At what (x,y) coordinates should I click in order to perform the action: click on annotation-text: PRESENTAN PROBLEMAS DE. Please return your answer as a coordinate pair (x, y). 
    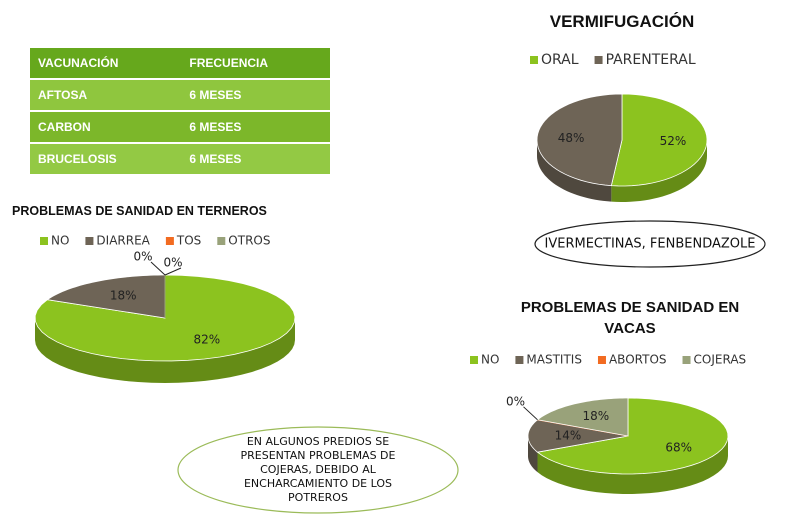
    Looking at the image, I should click on (318, 455).